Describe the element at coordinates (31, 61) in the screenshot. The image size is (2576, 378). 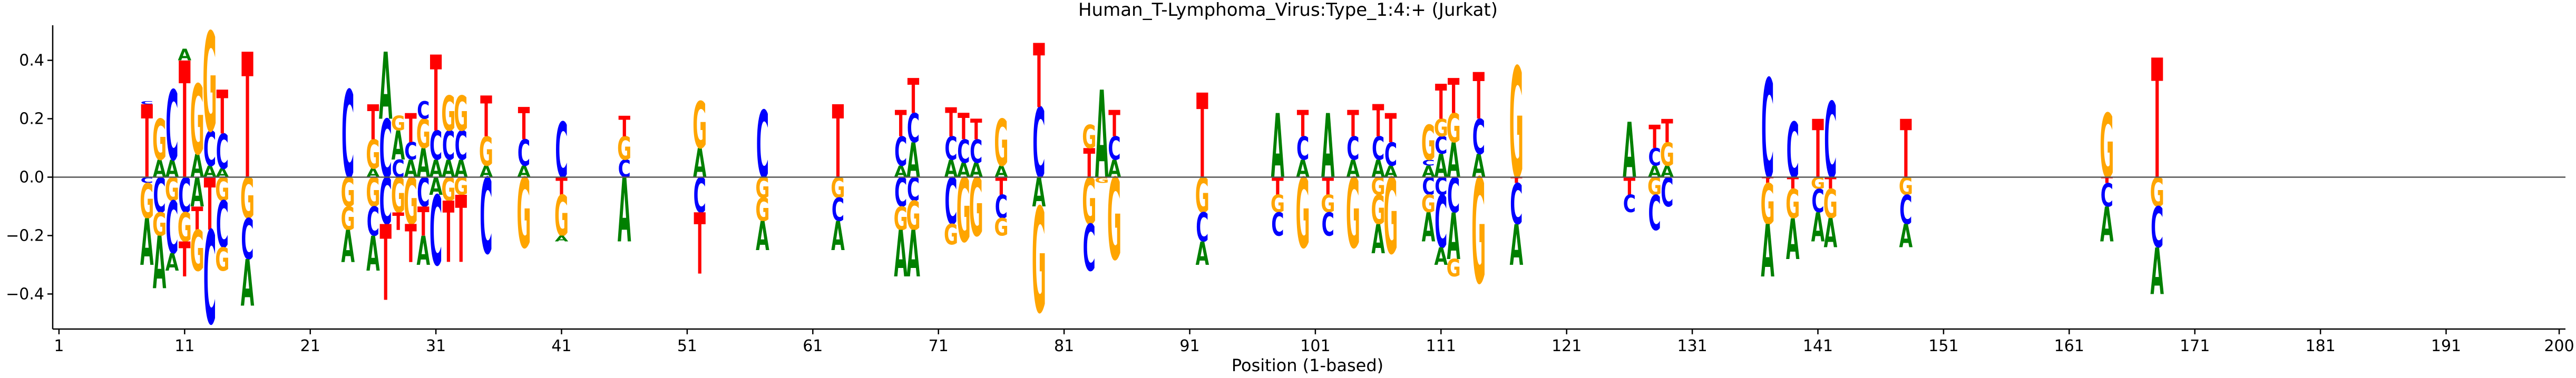
I see `y-tick-label: 0.4` at that location.